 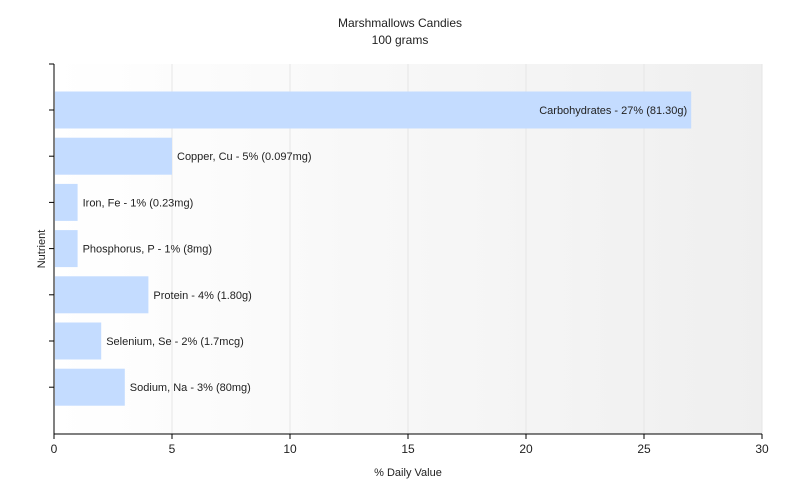 I want to click on bar-label: Carbohydrates - 27% (81.30g), so click(x=613, y=111).